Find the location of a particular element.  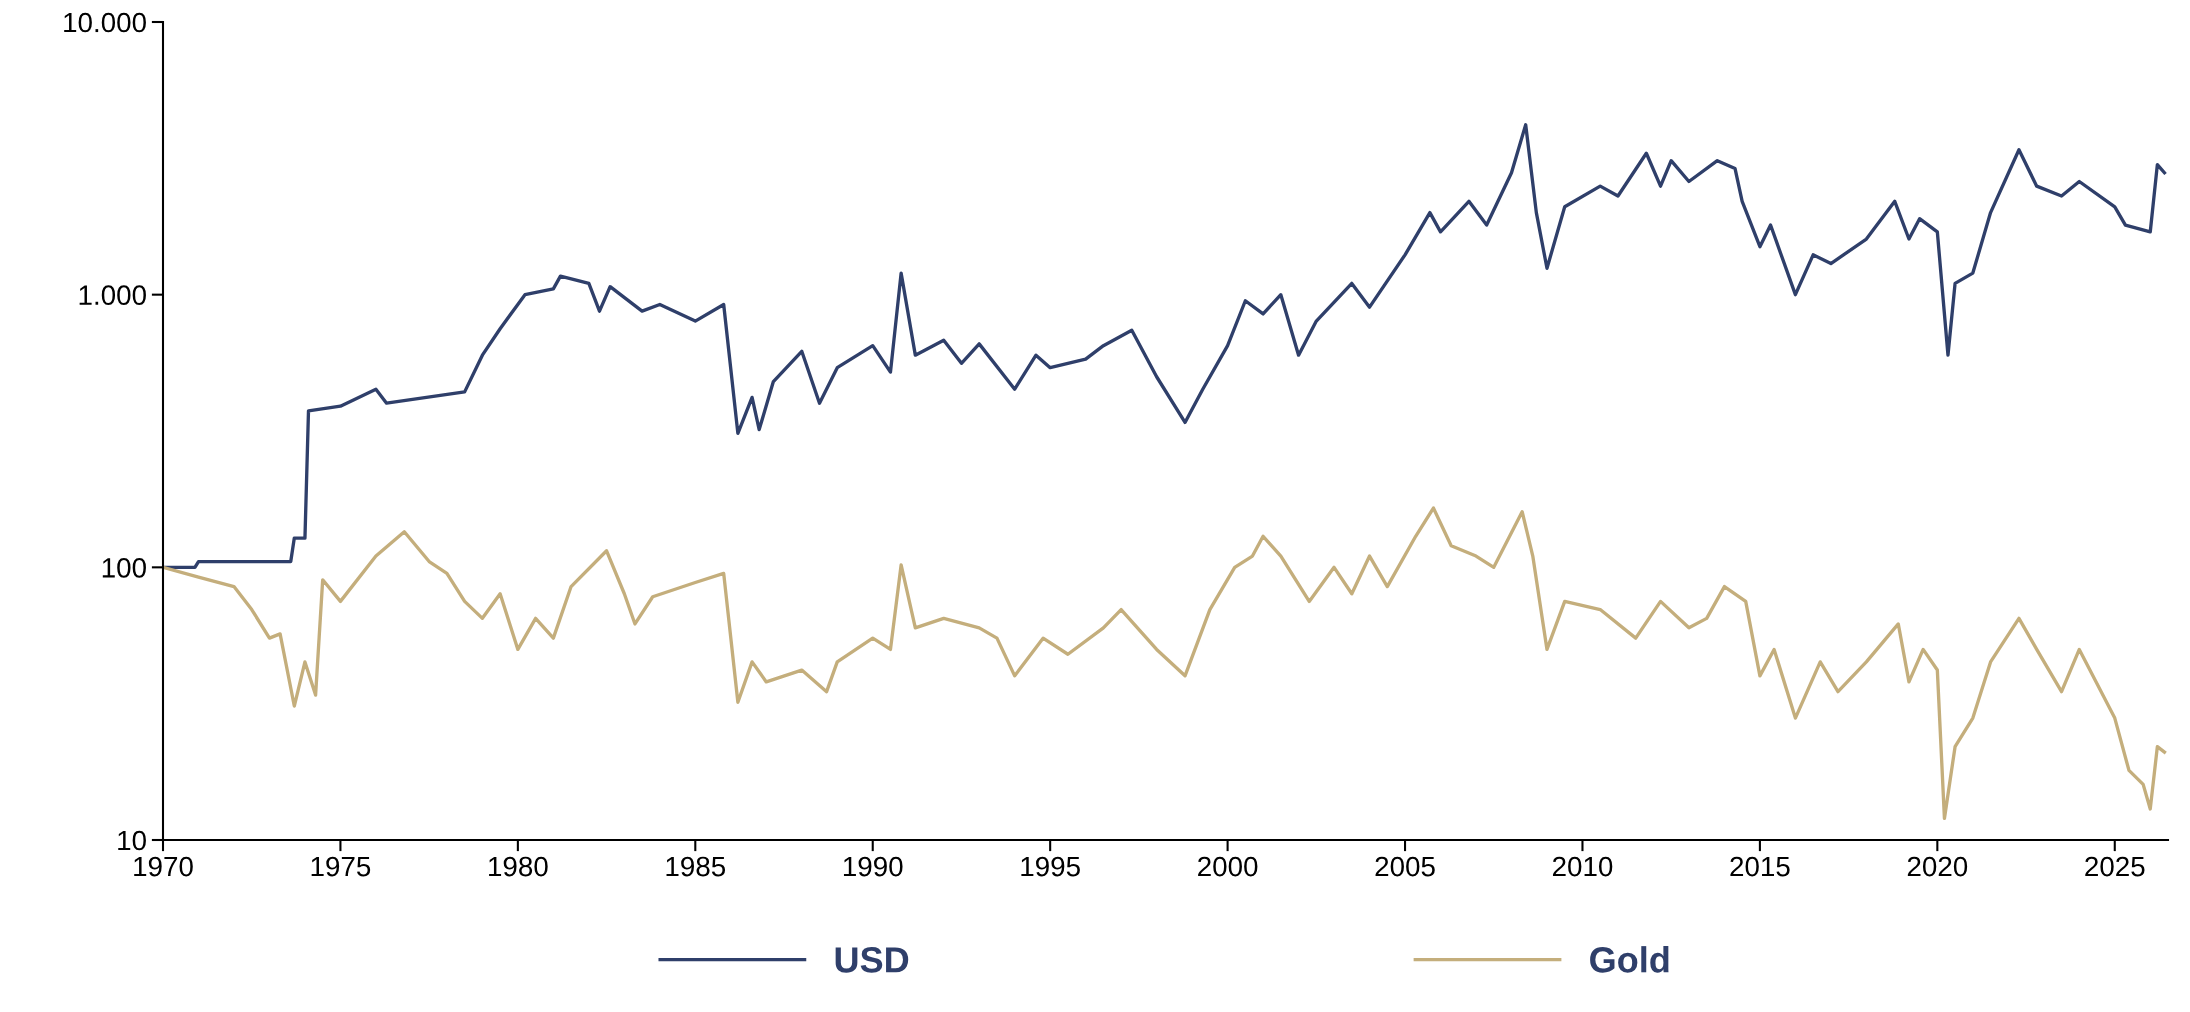

x-tick-label: 1995 is located at coordinates (1050, 866).